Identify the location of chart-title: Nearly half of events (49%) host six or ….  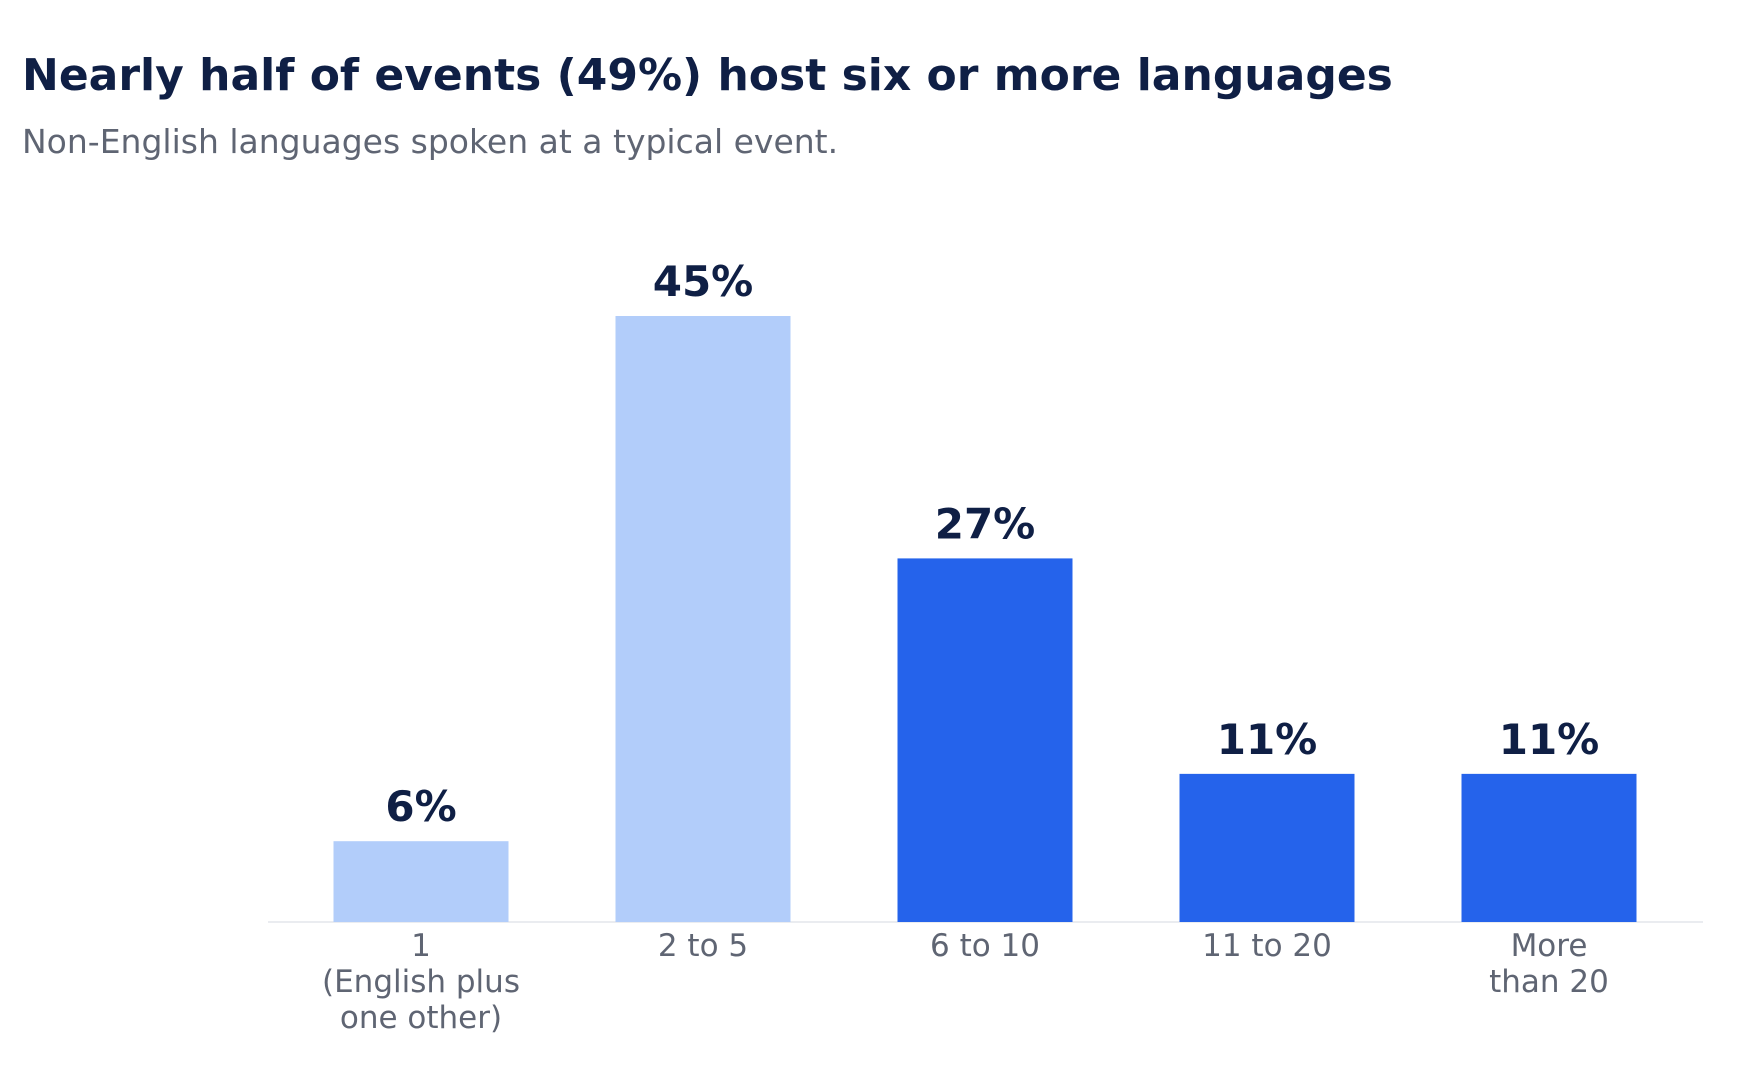
(707, 75).